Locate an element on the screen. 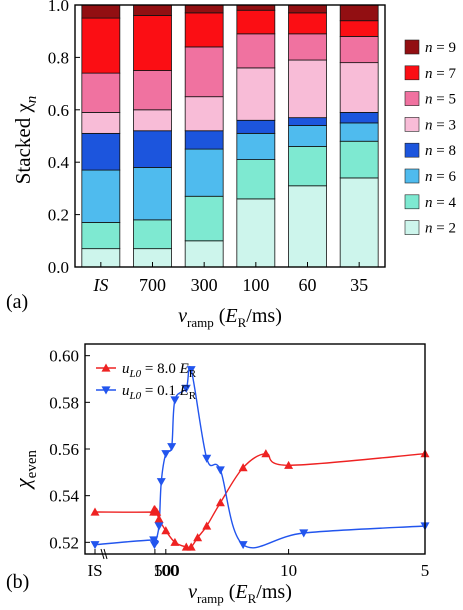  y-tick-label: 0.58 is located at coordinates (64, 402).